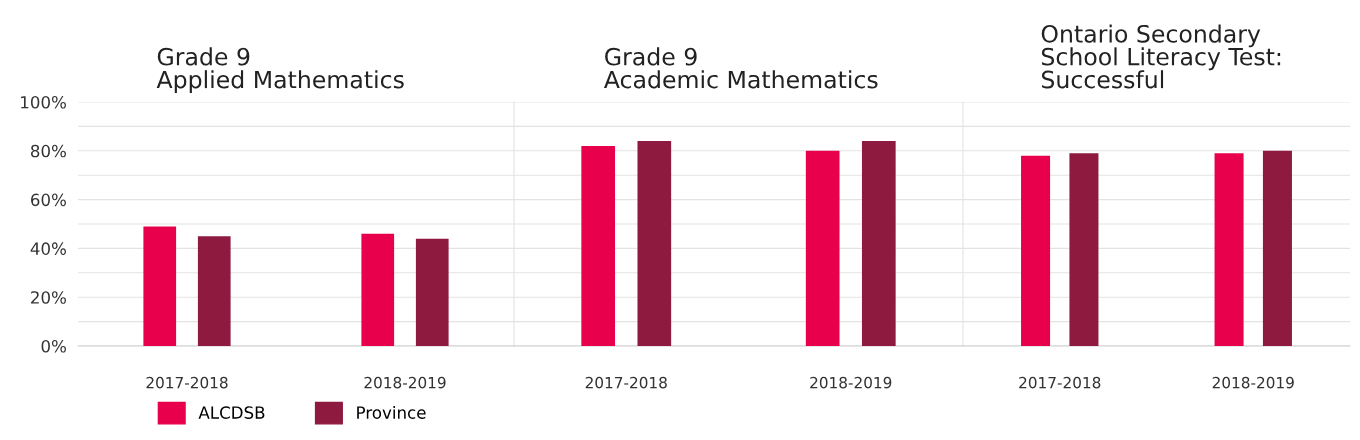 This screenshot has width=1360, height=440. Describe the element at coordinates (48, 297) in the screenshot. I see `y-tick-label: 20%` at that location.